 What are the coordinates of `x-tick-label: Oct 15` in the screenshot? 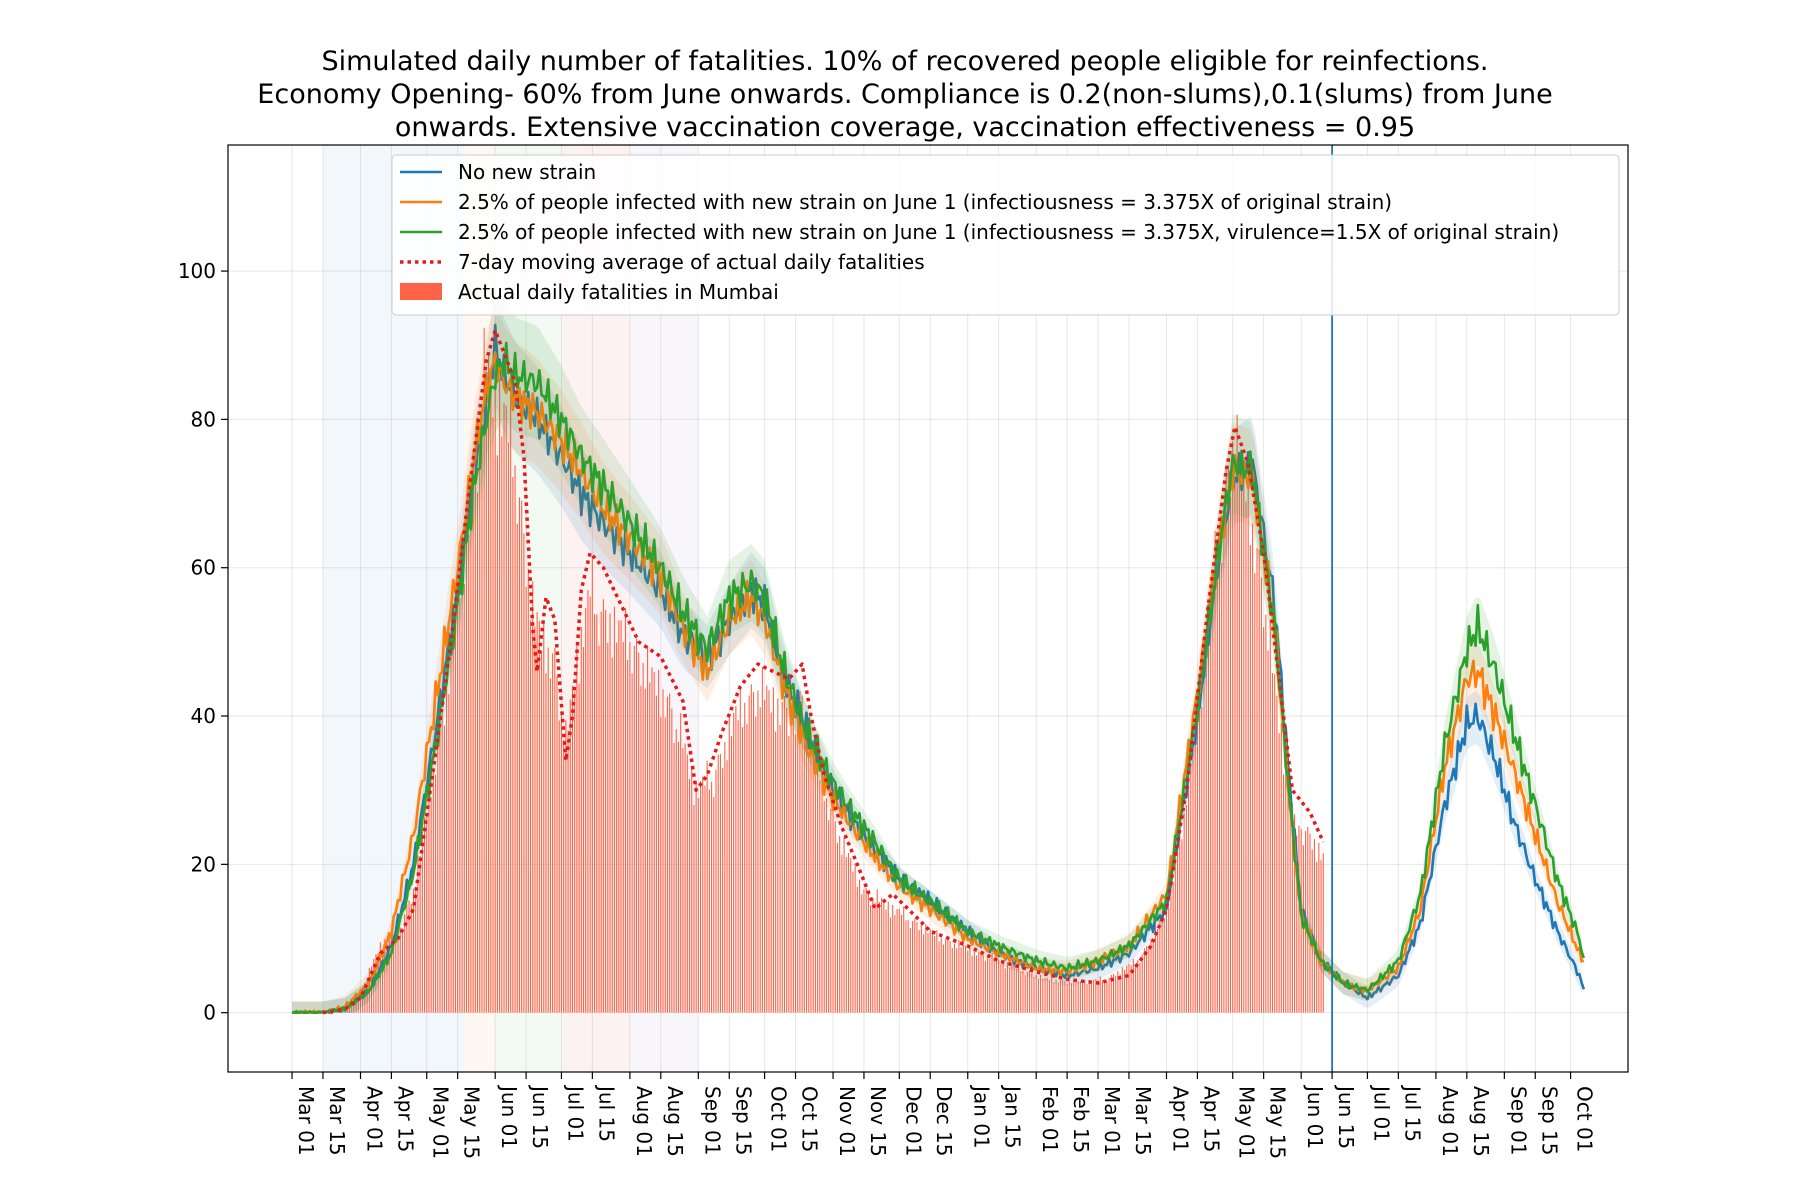 It's located at (810, 1119).